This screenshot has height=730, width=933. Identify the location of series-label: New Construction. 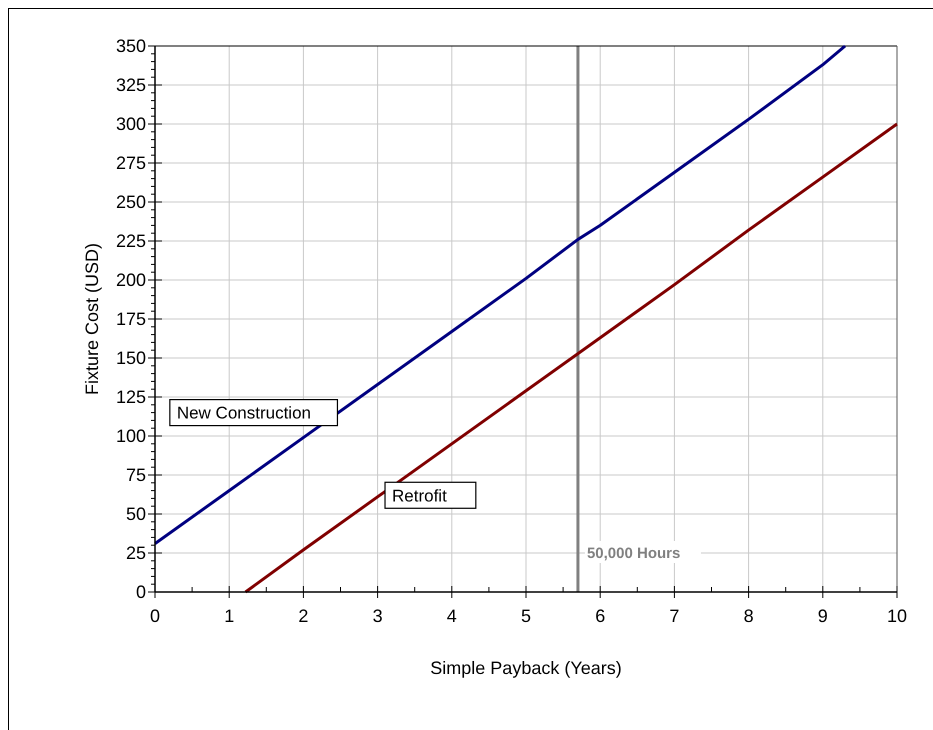
(244, 413).